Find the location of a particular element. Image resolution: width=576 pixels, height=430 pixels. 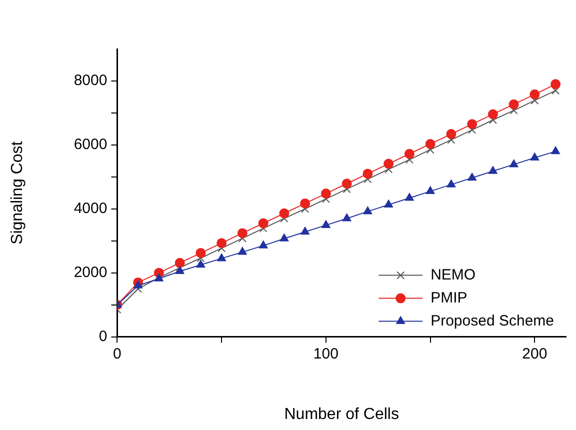

y-tick-label: 2000 is located at coordinates (91, 272).